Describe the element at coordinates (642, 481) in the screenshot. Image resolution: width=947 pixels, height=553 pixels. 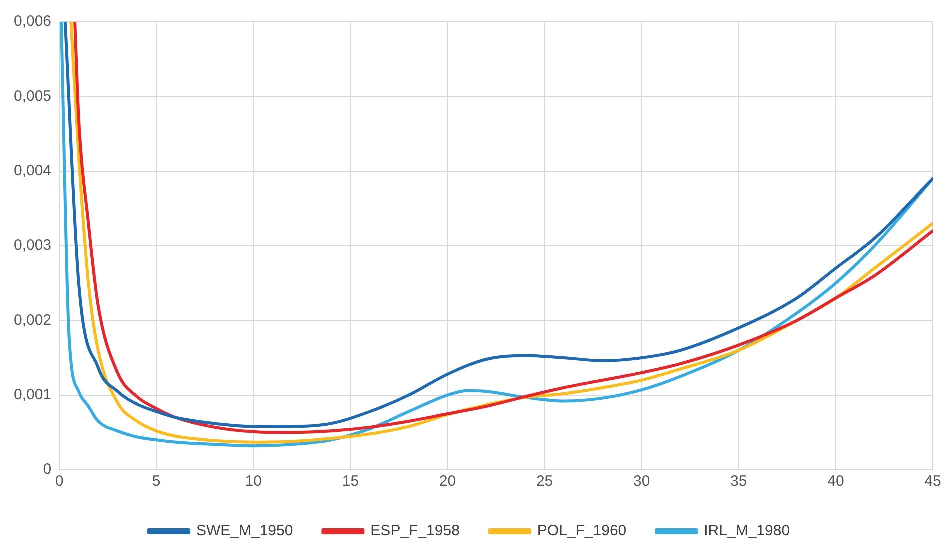
I see `x-tick-label: 30` at that location.